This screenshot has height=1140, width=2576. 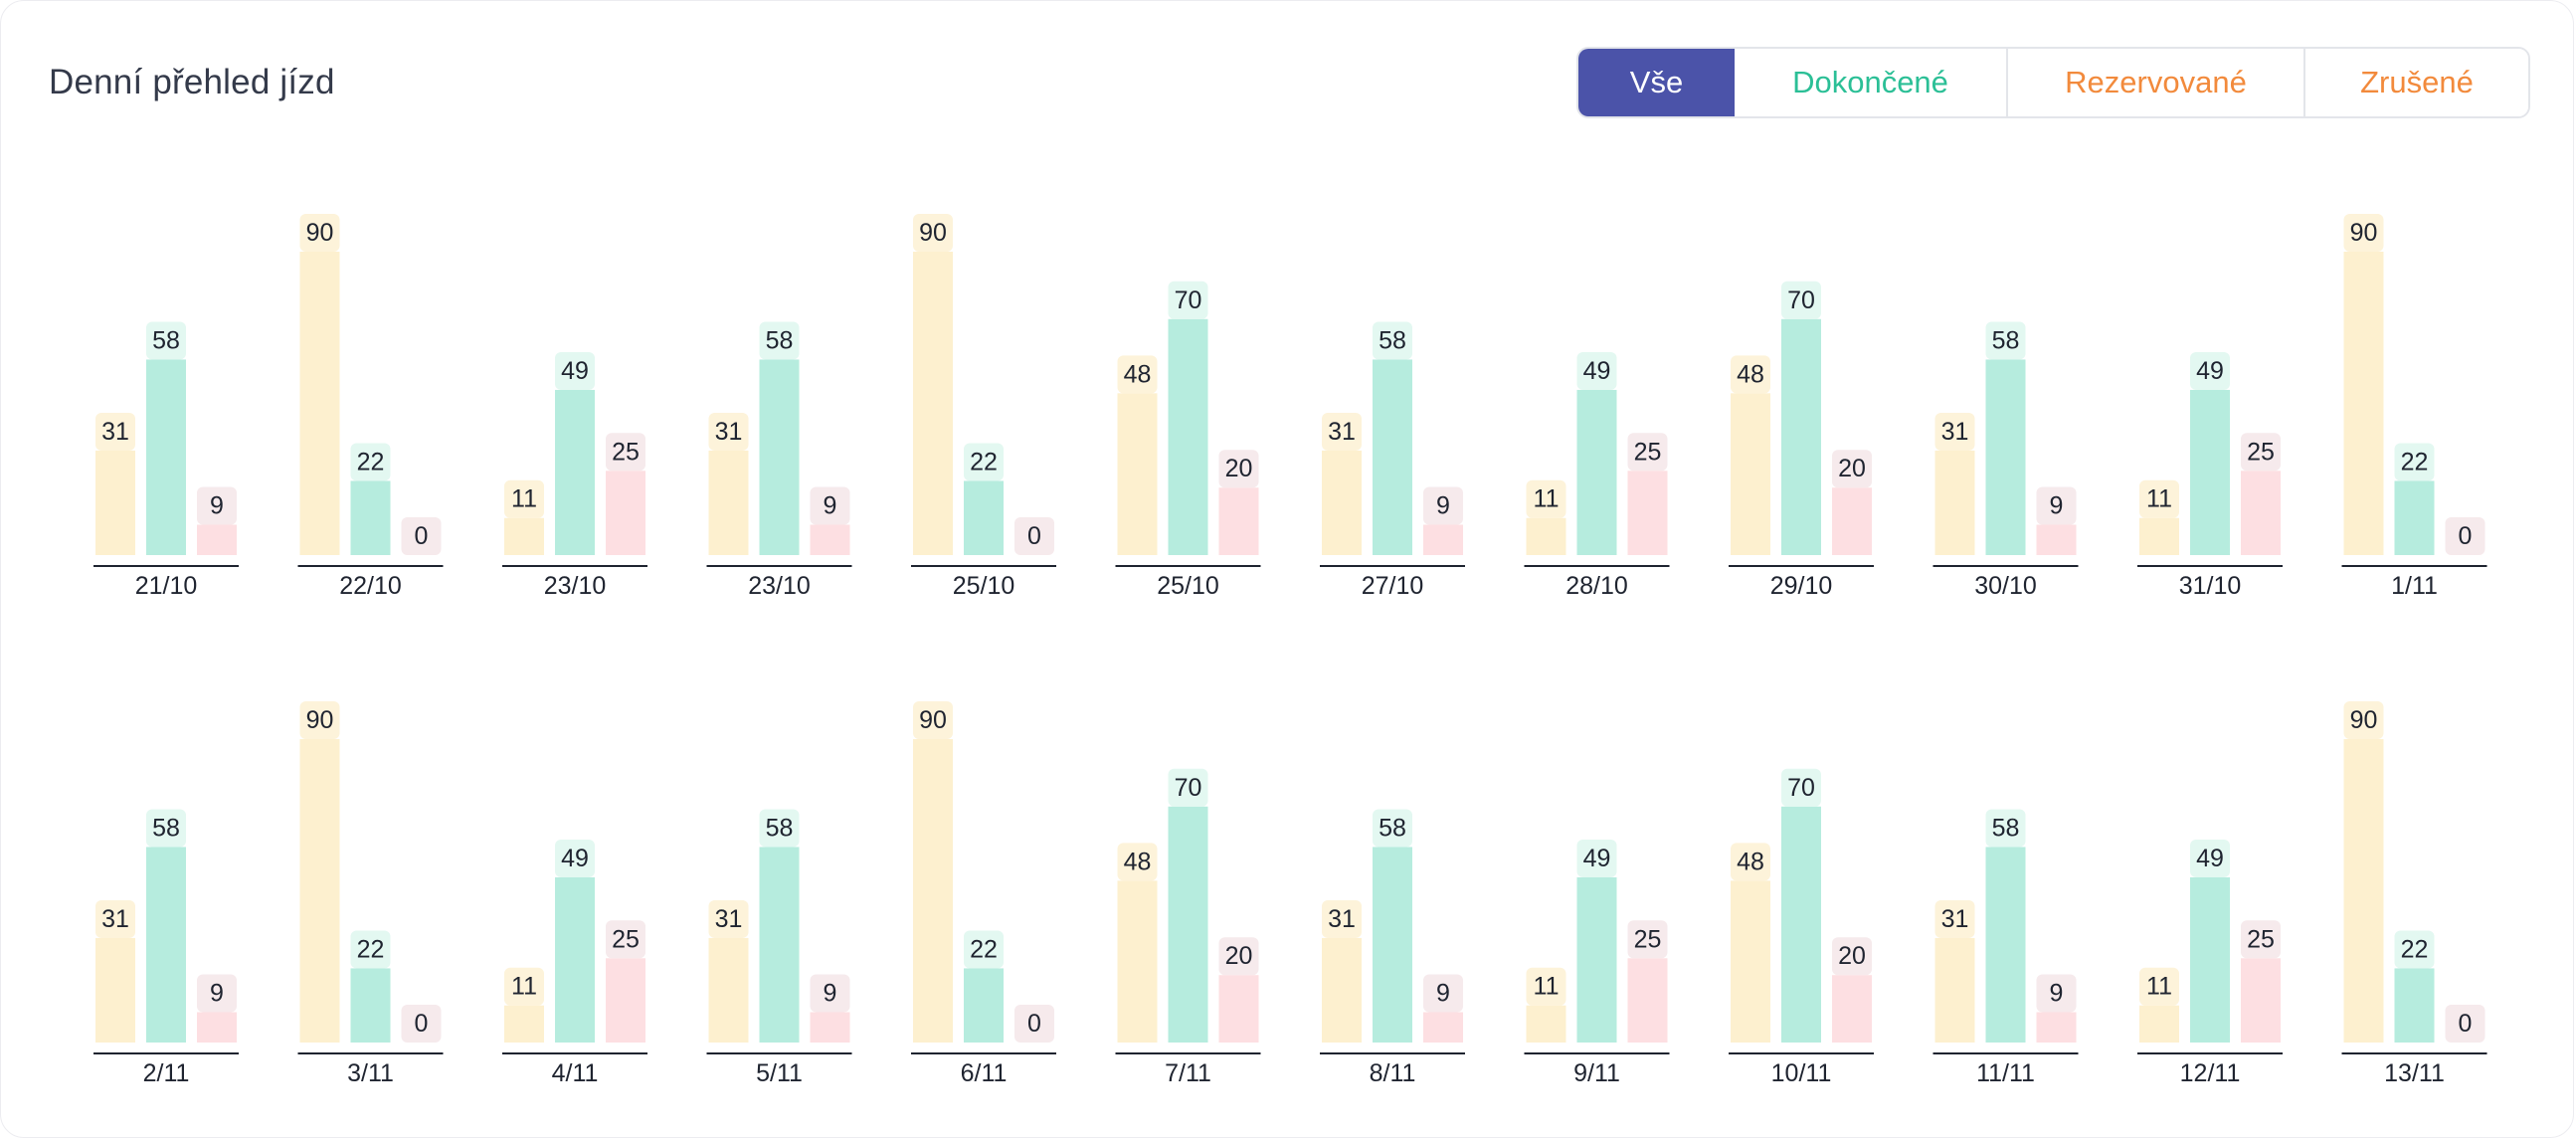 I want to click on value-label: 22, so click(x=371, y=462).